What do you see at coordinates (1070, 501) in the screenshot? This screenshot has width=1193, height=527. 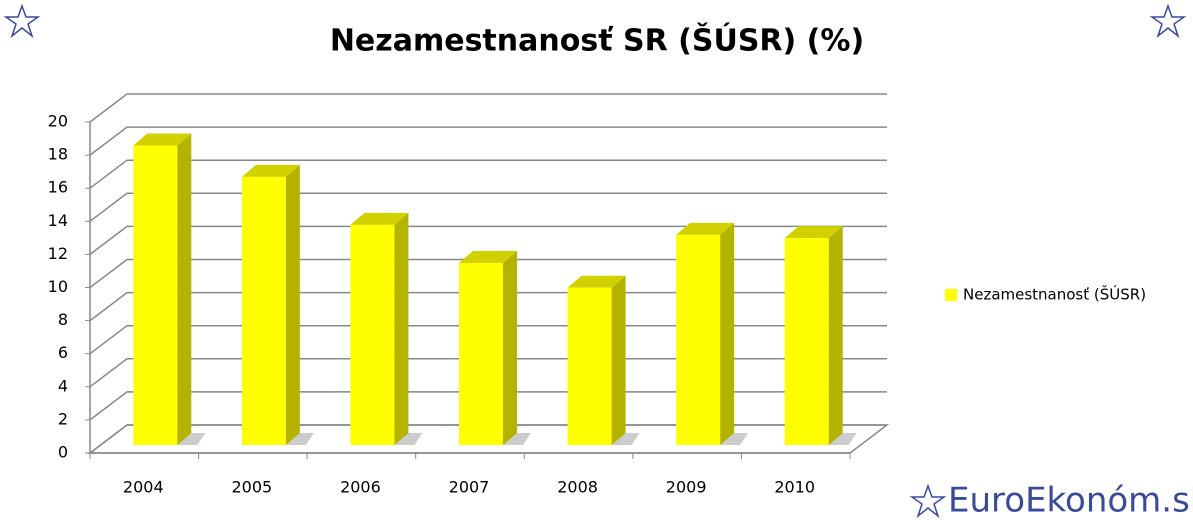 I see `logo: EuroEkonóm.sk` at bounding box center [1070, 501].